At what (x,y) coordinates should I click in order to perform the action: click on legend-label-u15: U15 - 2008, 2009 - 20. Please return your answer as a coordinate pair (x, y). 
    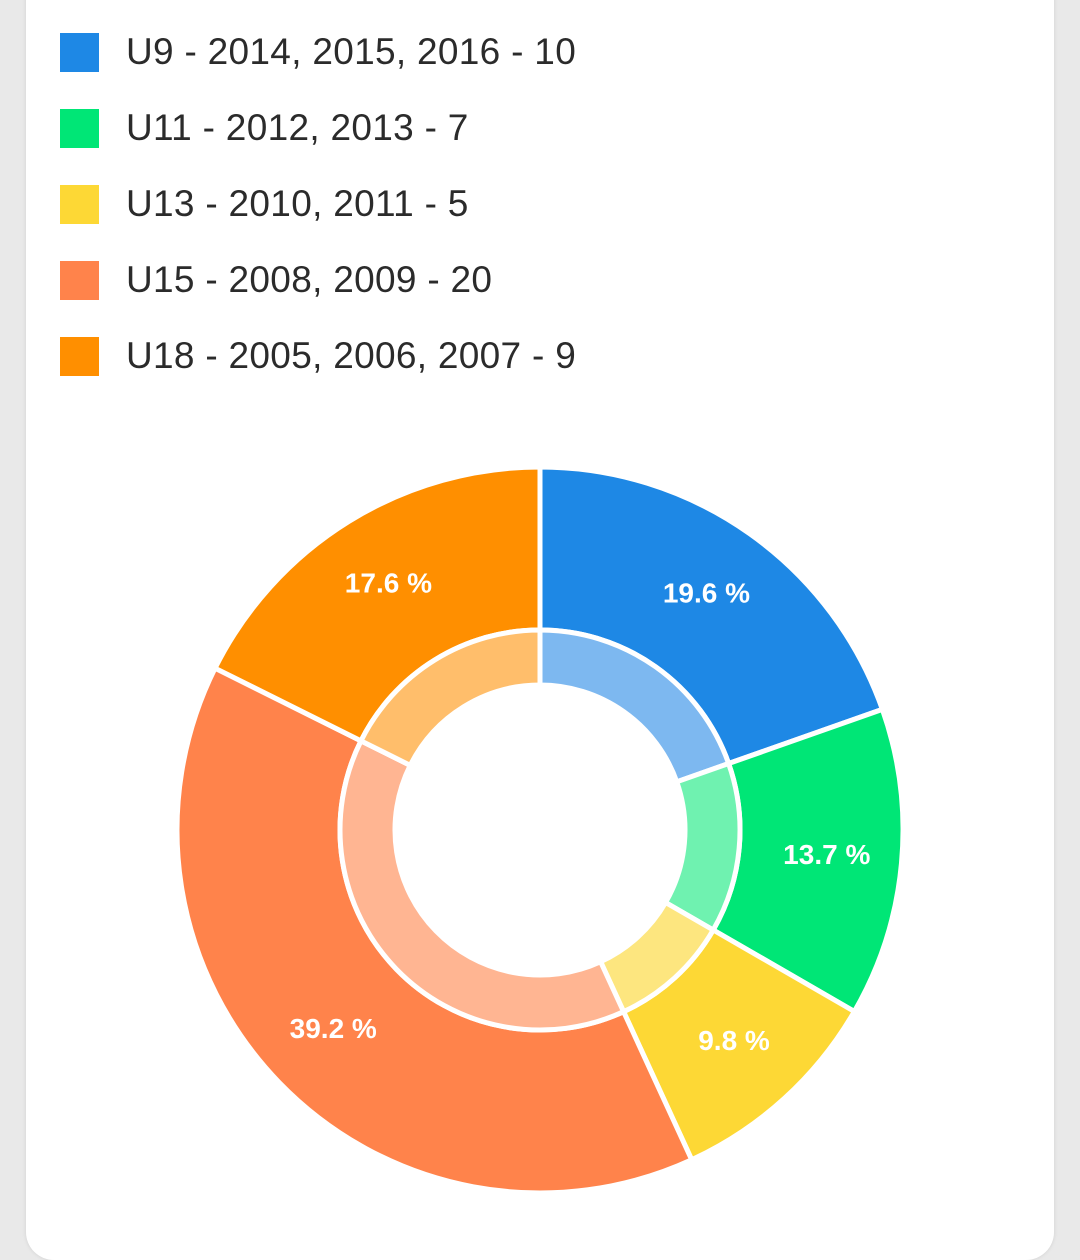
    Looking at the image, I should click on (309, 279).